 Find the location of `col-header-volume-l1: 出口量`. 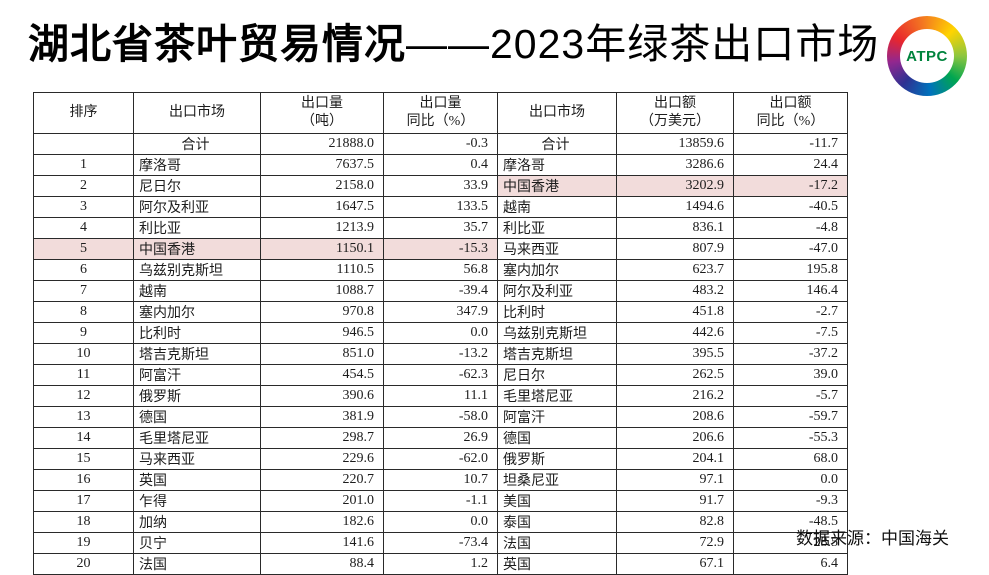

col-header-volume-l1: 出口量 is located at coordinates (322, 103).